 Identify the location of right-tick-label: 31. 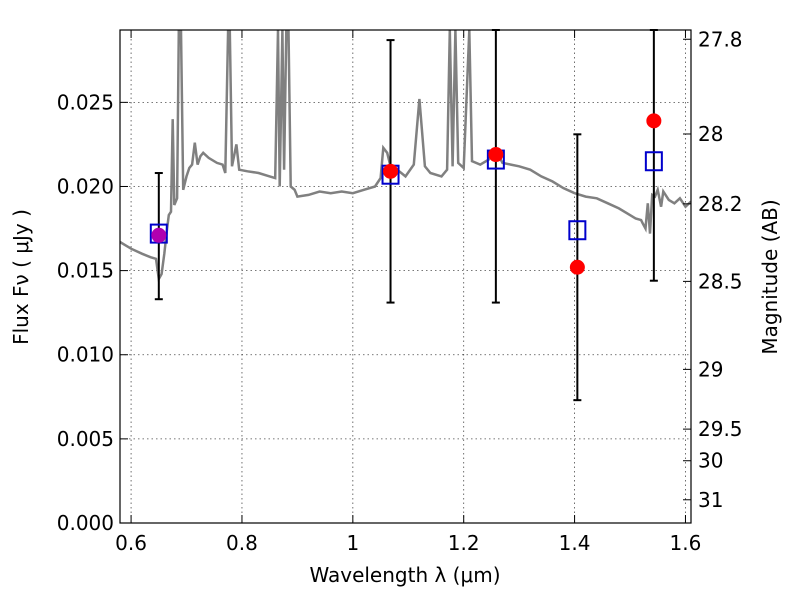
(710, 500).